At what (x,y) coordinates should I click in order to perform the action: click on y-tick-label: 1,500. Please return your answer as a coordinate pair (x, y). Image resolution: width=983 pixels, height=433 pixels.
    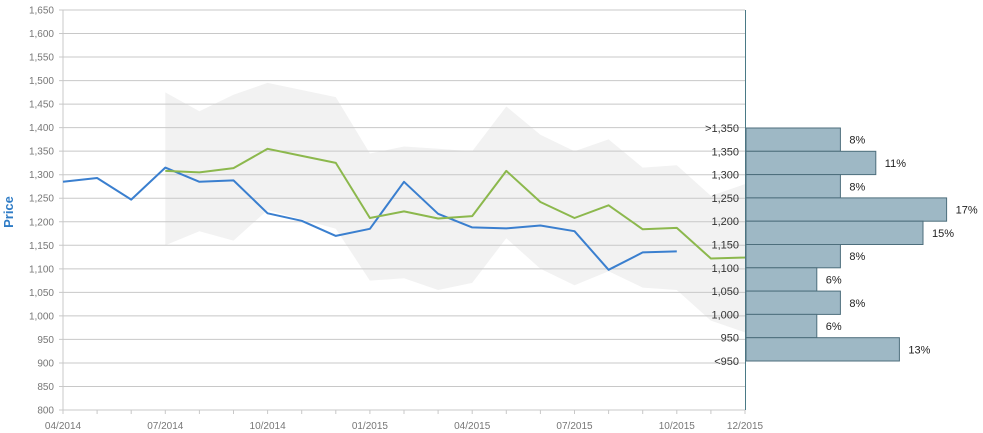
    Looking at the image, I should click on (41, 81).